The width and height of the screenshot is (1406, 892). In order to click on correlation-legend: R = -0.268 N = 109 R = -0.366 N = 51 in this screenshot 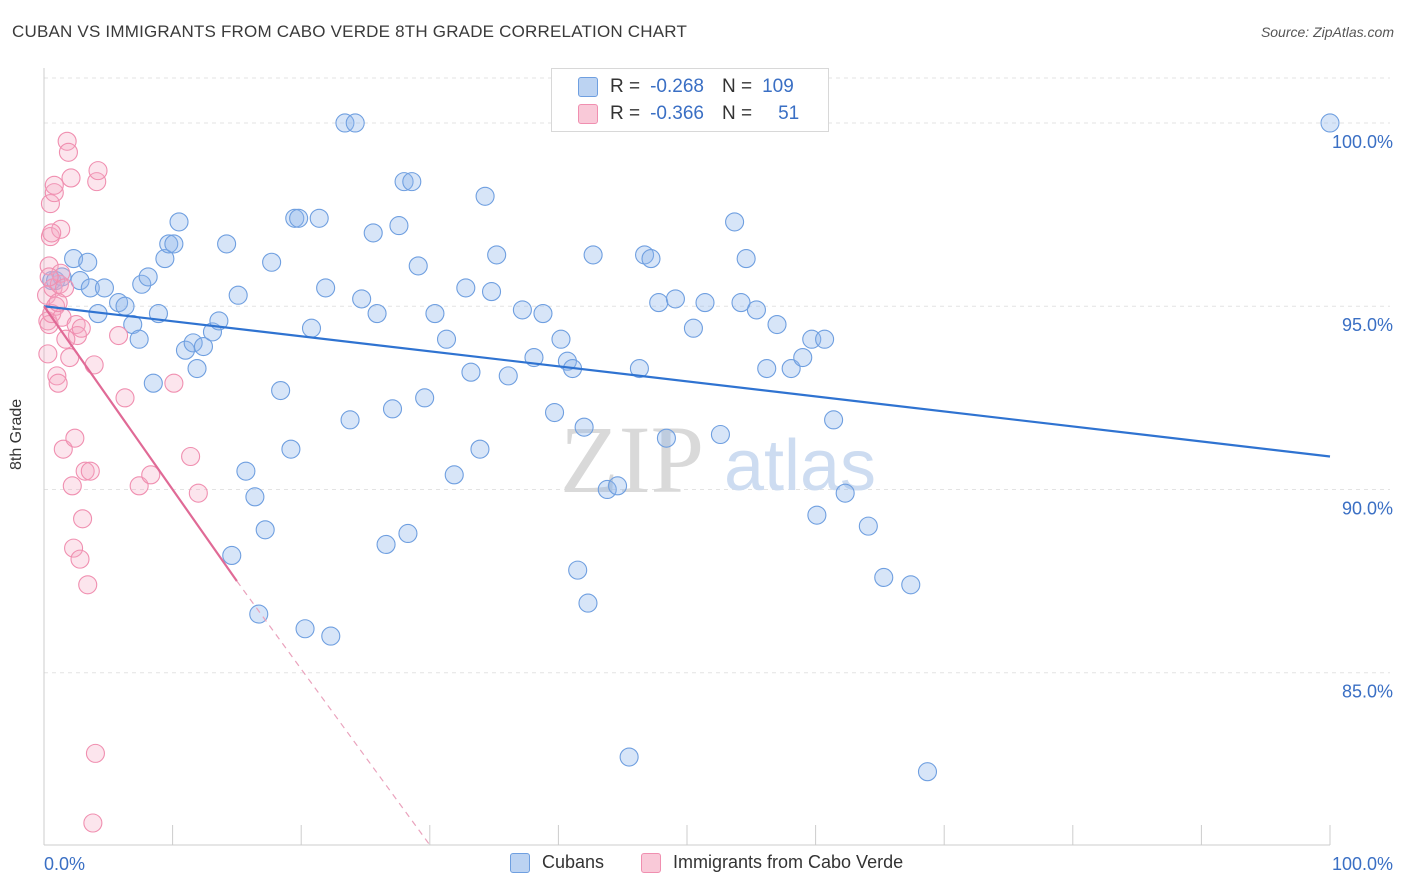, I will do `click(690, 100)`.